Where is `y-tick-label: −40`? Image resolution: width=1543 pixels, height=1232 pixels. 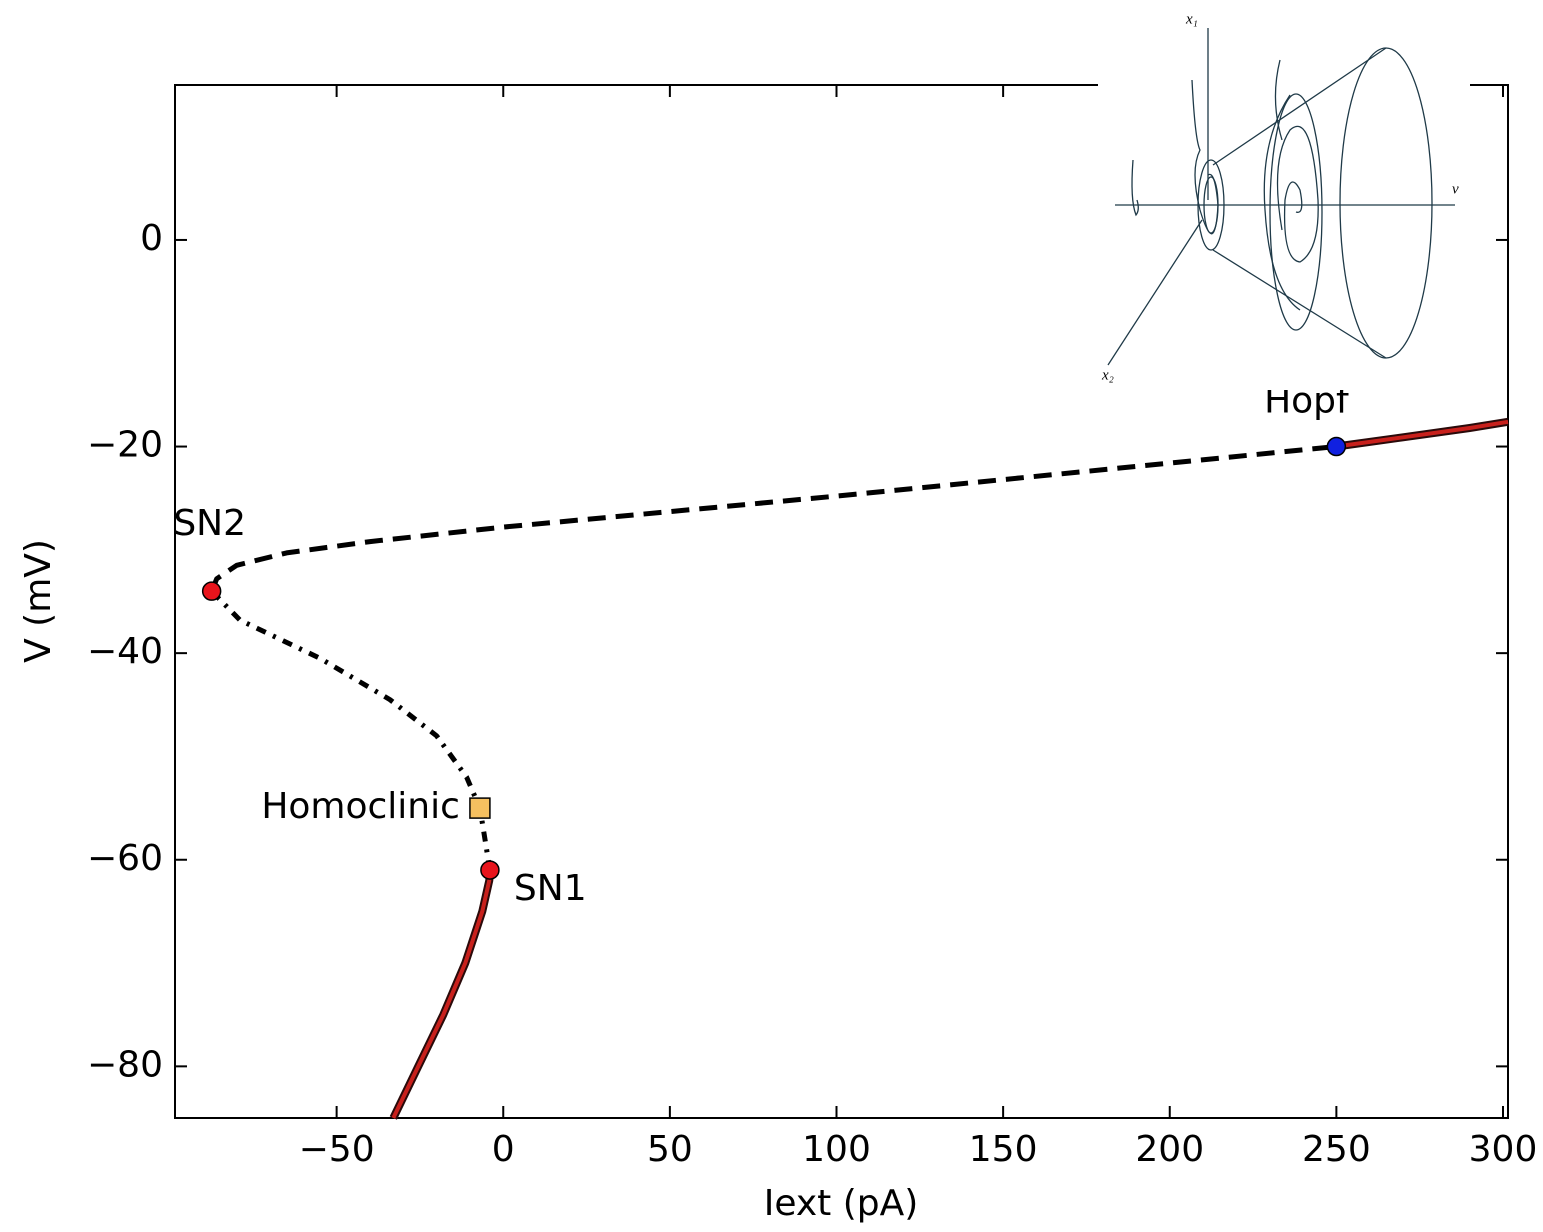
y-tick-label: −40 is located at coordinates (125, 651).